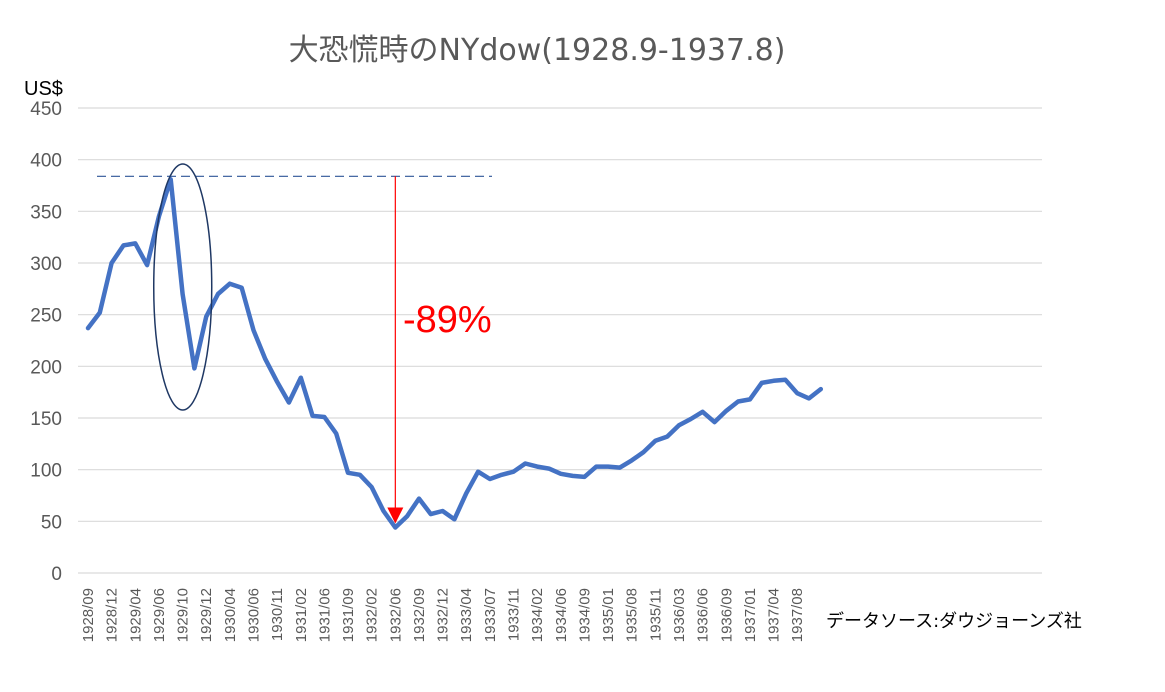 The width and height of the screenshot is (1165, 692). What do you see at coordinates (46, 419) in the screenshot?
I see `y-tick-label: 150` at bounding box center [46, 419].